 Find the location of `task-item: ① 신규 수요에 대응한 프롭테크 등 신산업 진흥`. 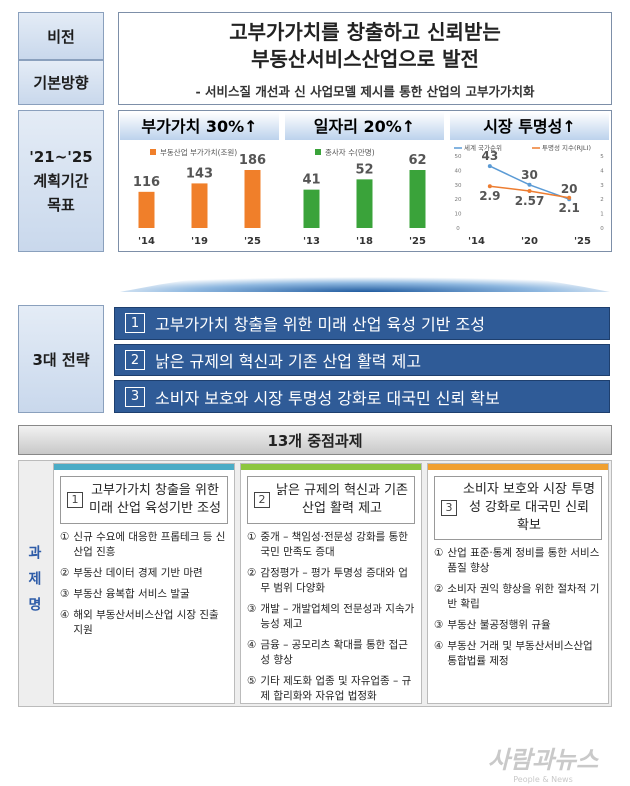

task-item: ① 신규 수요에 대응한 프롭테크 등 신산업 진흥 is located at coordinates (144, 545).